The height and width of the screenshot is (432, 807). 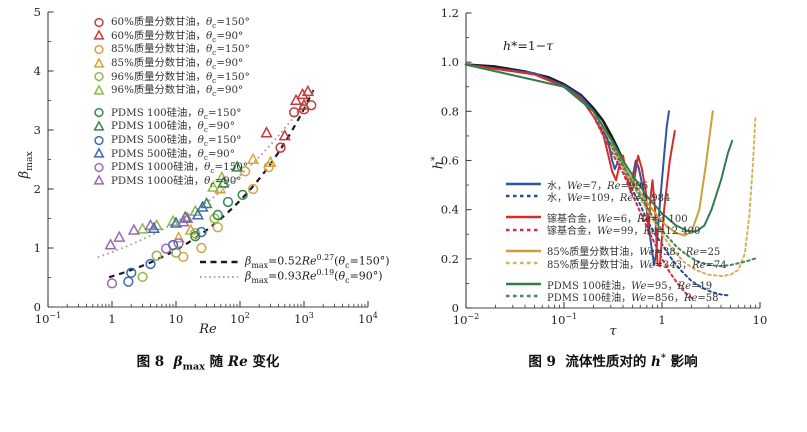 What do you see at coordinates (450, 210) in the screenshot?
I see `svg-text: 0.4` at bounding box center [450, 210].